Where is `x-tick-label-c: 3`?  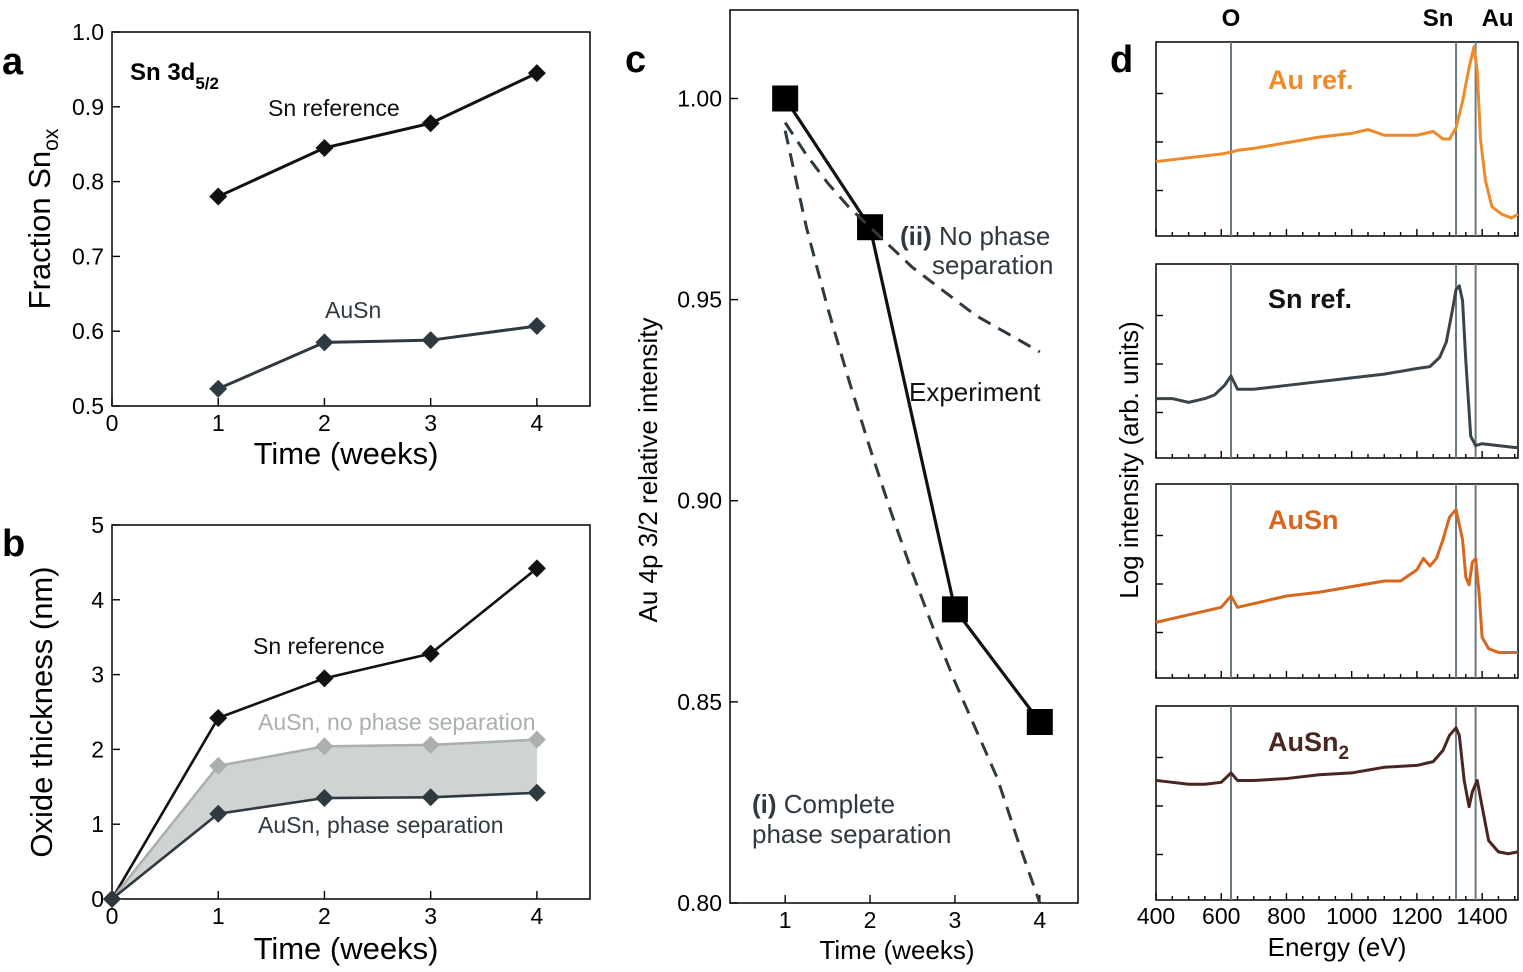 x-tick-label-c: 3 is located at coordinates (955, 920).